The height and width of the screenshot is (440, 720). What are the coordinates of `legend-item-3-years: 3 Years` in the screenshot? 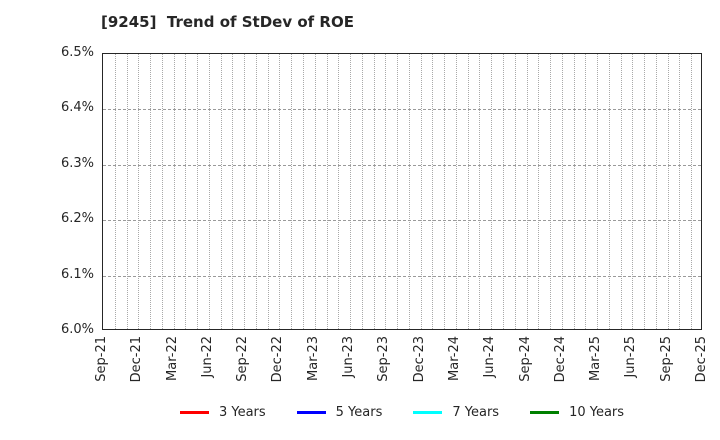 It's located at (222, 412).